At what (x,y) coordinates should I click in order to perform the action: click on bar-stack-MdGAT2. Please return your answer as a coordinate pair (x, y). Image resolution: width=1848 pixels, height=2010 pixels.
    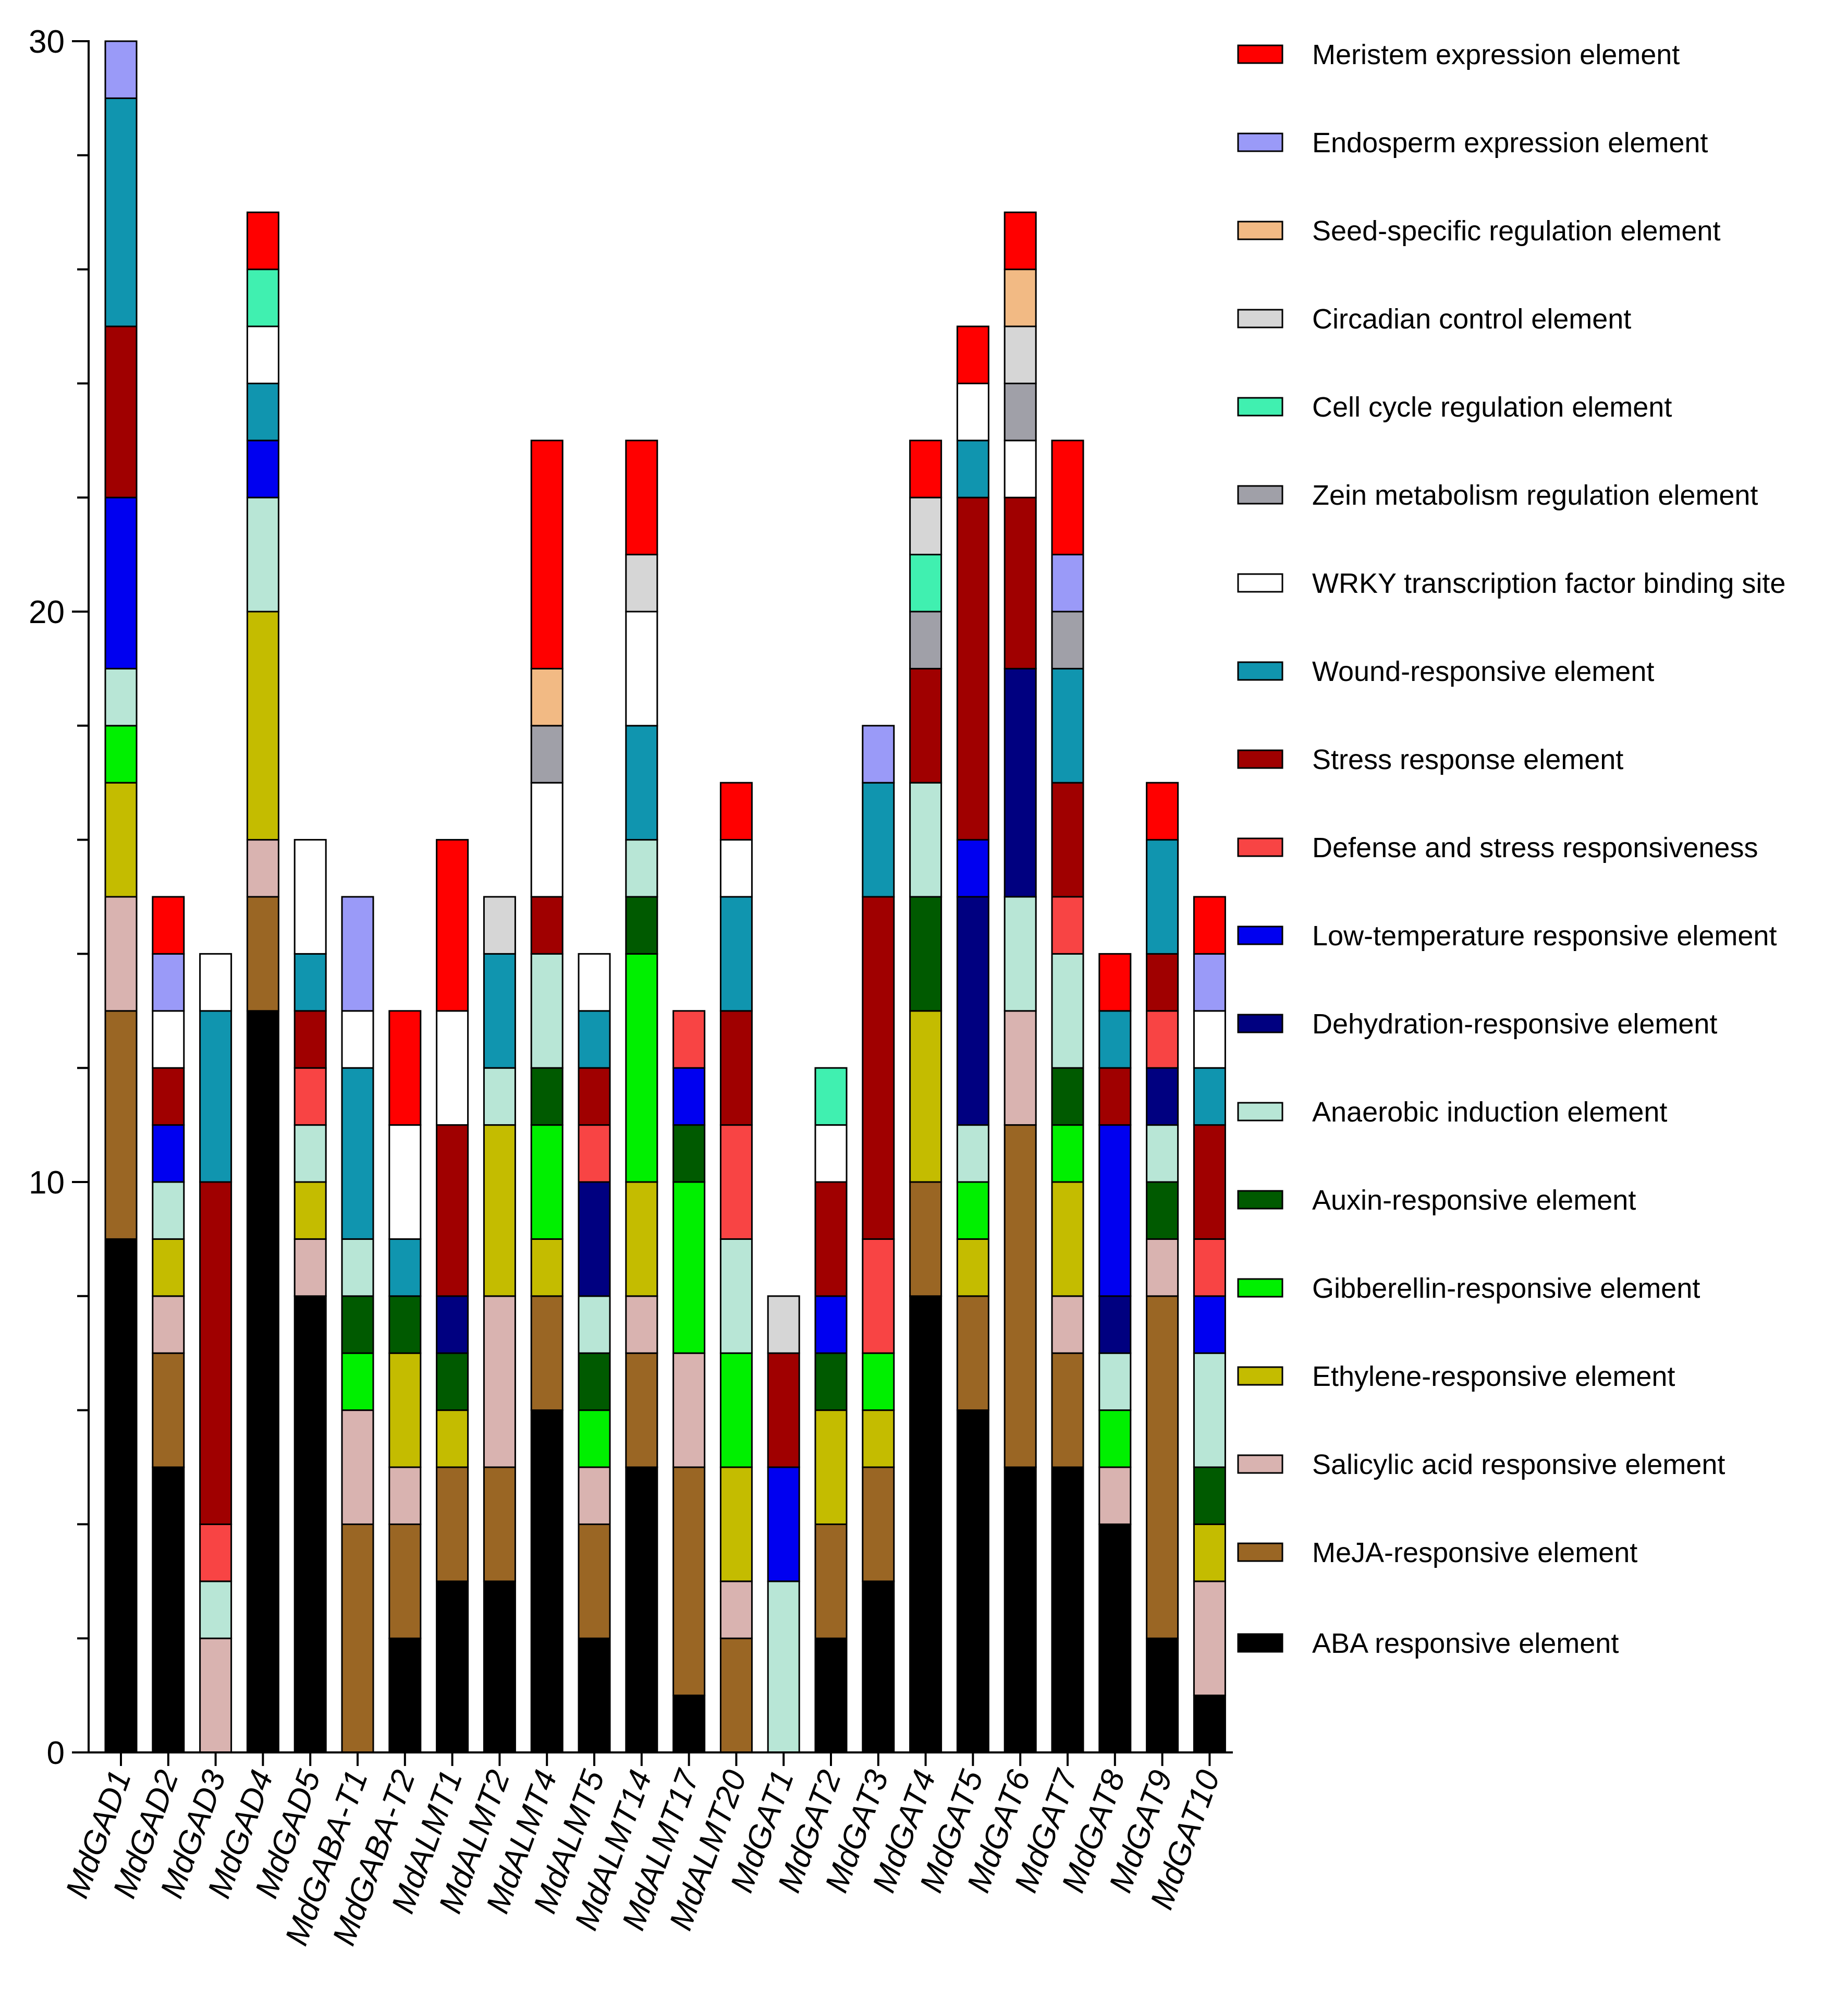
    Looking at the image, I should click on (831, 1410).